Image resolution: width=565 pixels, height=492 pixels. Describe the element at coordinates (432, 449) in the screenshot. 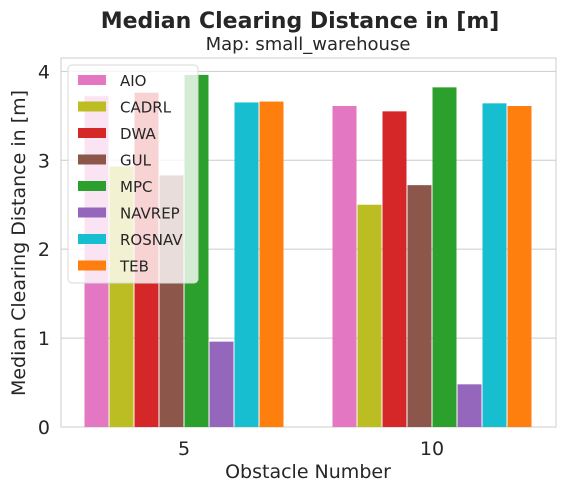

I see `x-tick-label: 10` at that location.